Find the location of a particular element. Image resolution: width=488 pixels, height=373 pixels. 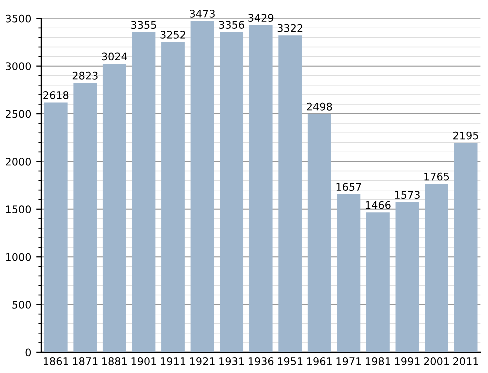

data-label: 3252 is located at coordinates (173, 35).